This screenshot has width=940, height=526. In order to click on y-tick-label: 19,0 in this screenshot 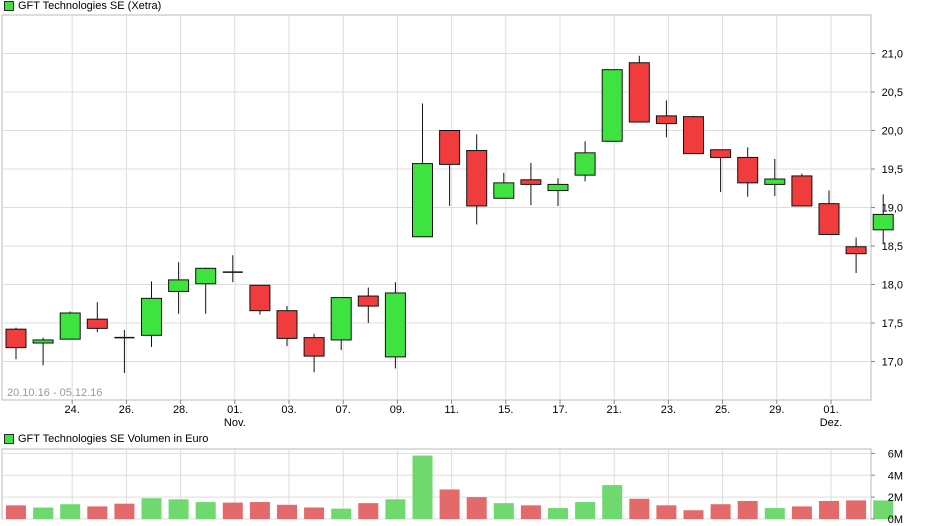, I will do `click(892, 209)`.